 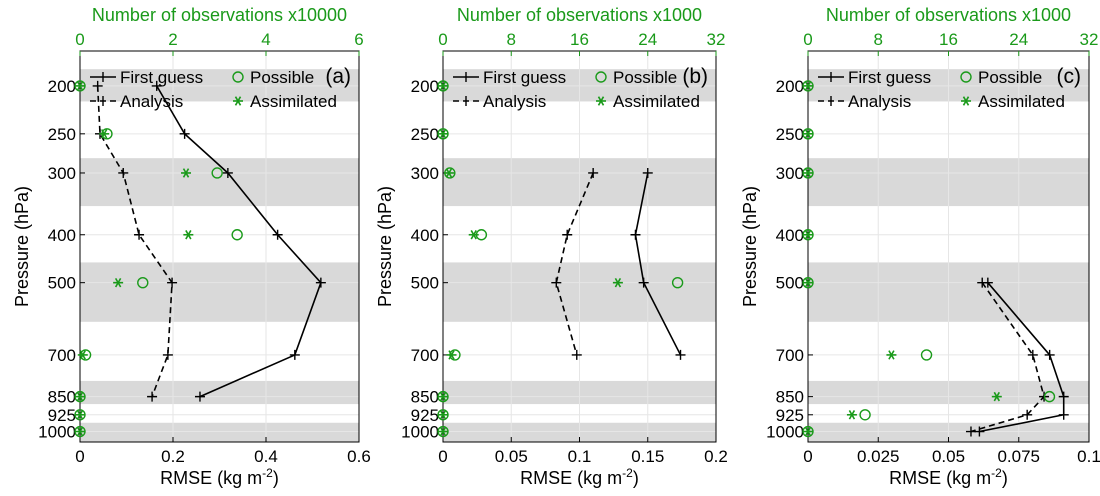 I want to click on x2-tick-label: 32, so click(x=716, y=39).